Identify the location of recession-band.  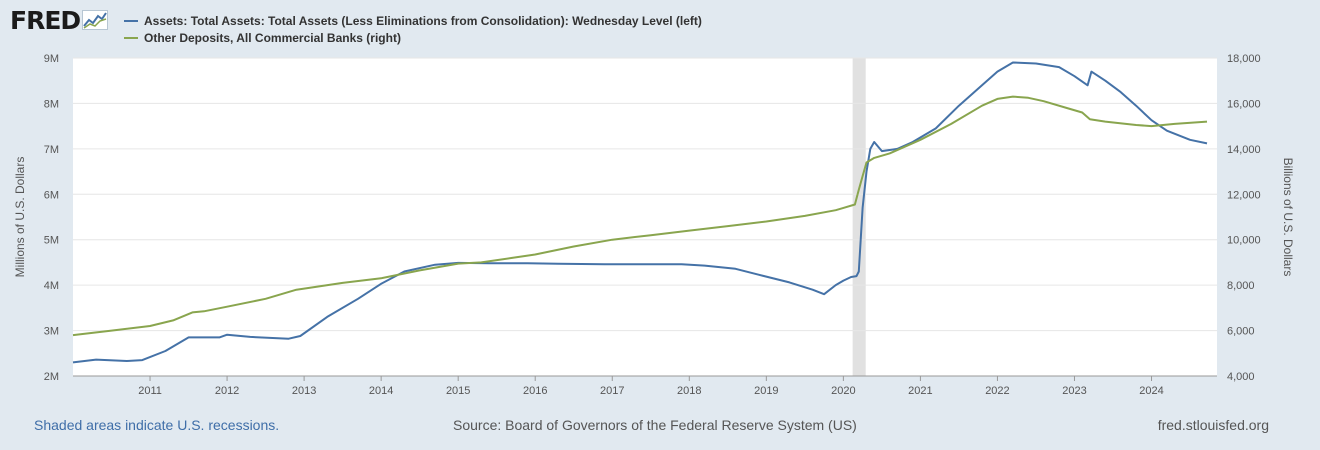
(859, 217).